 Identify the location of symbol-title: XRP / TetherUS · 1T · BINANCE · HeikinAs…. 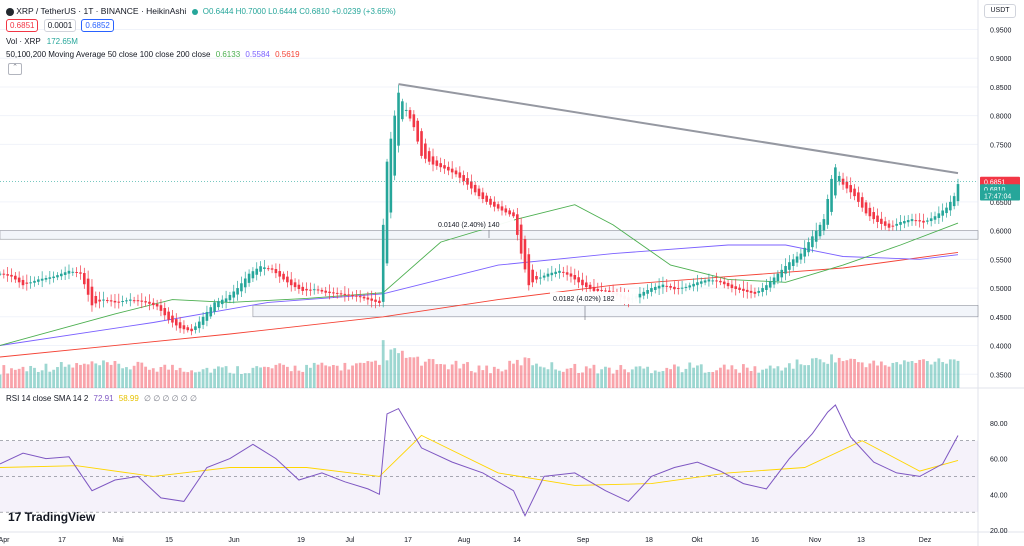
(101, 11).